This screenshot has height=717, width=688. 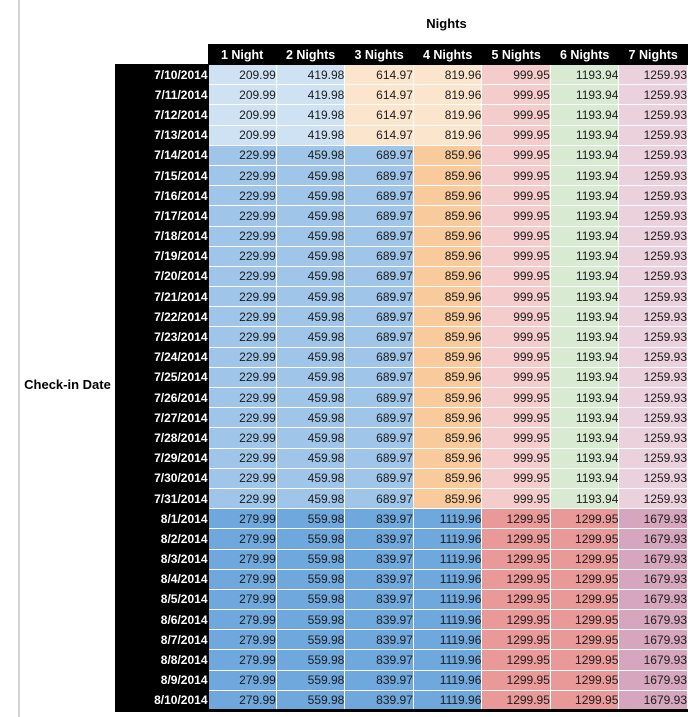 What do you see at coordinates (162, 175) in the screenshot?
I see `date-cell: 7/15/2014` at bounding box center [162, 175].